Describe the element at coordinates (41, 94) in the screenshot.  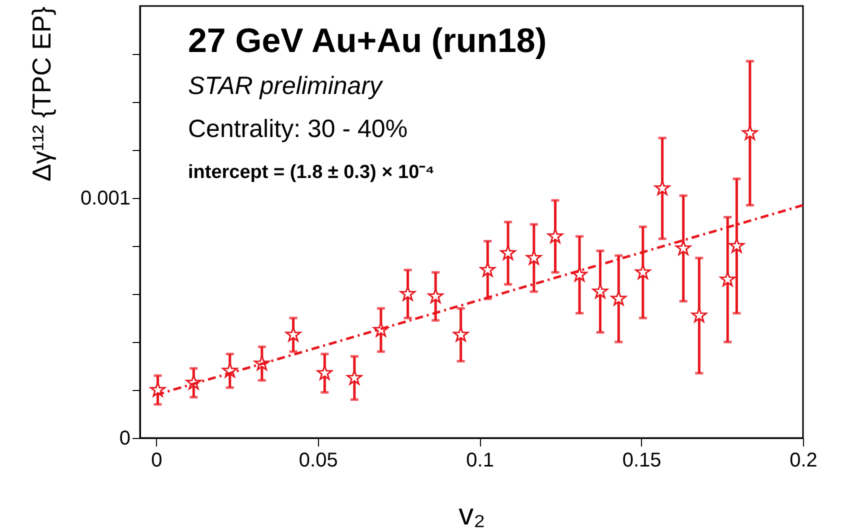
I see `y-axis-title: Δγ¹¹² {TPC EP}` at that location.